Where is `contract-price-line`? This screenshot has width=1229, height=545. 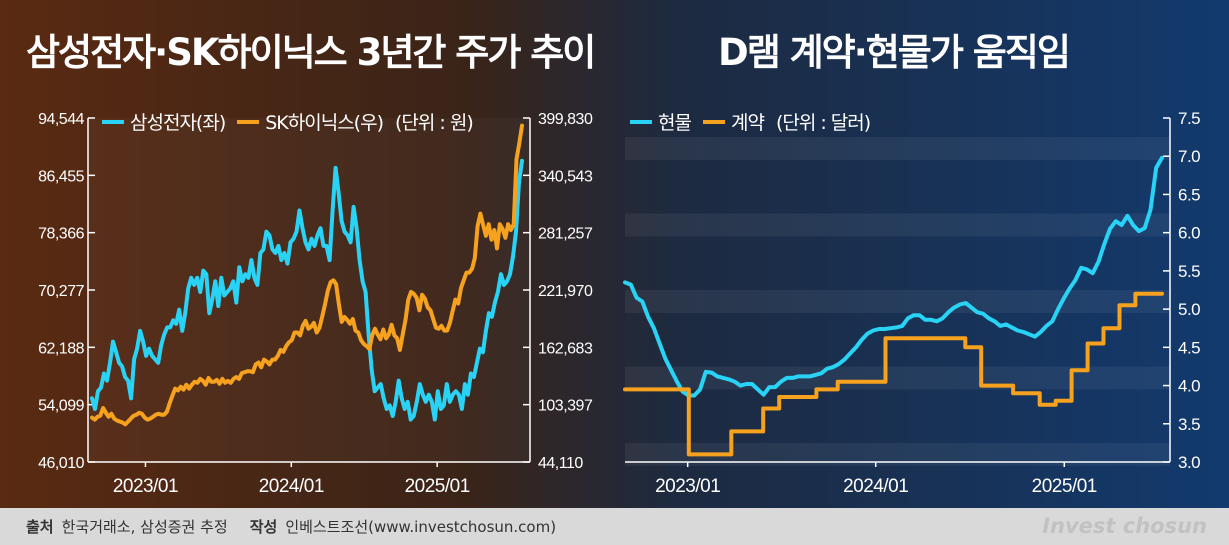
contract-price-line is located at coordinates (893, 374).